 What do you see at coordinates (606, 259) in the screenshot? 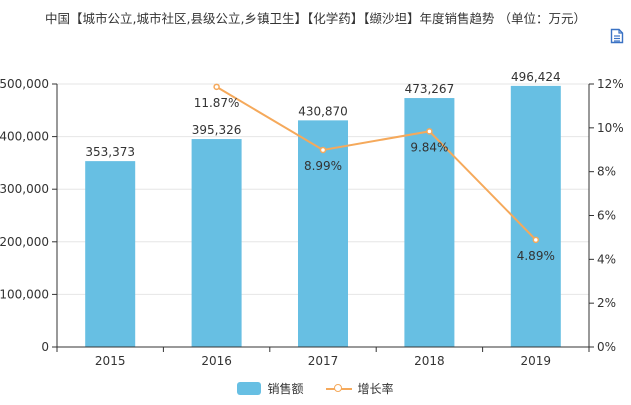
I see `y-right-tick-label: 4%` at bounding box center [606, 259].